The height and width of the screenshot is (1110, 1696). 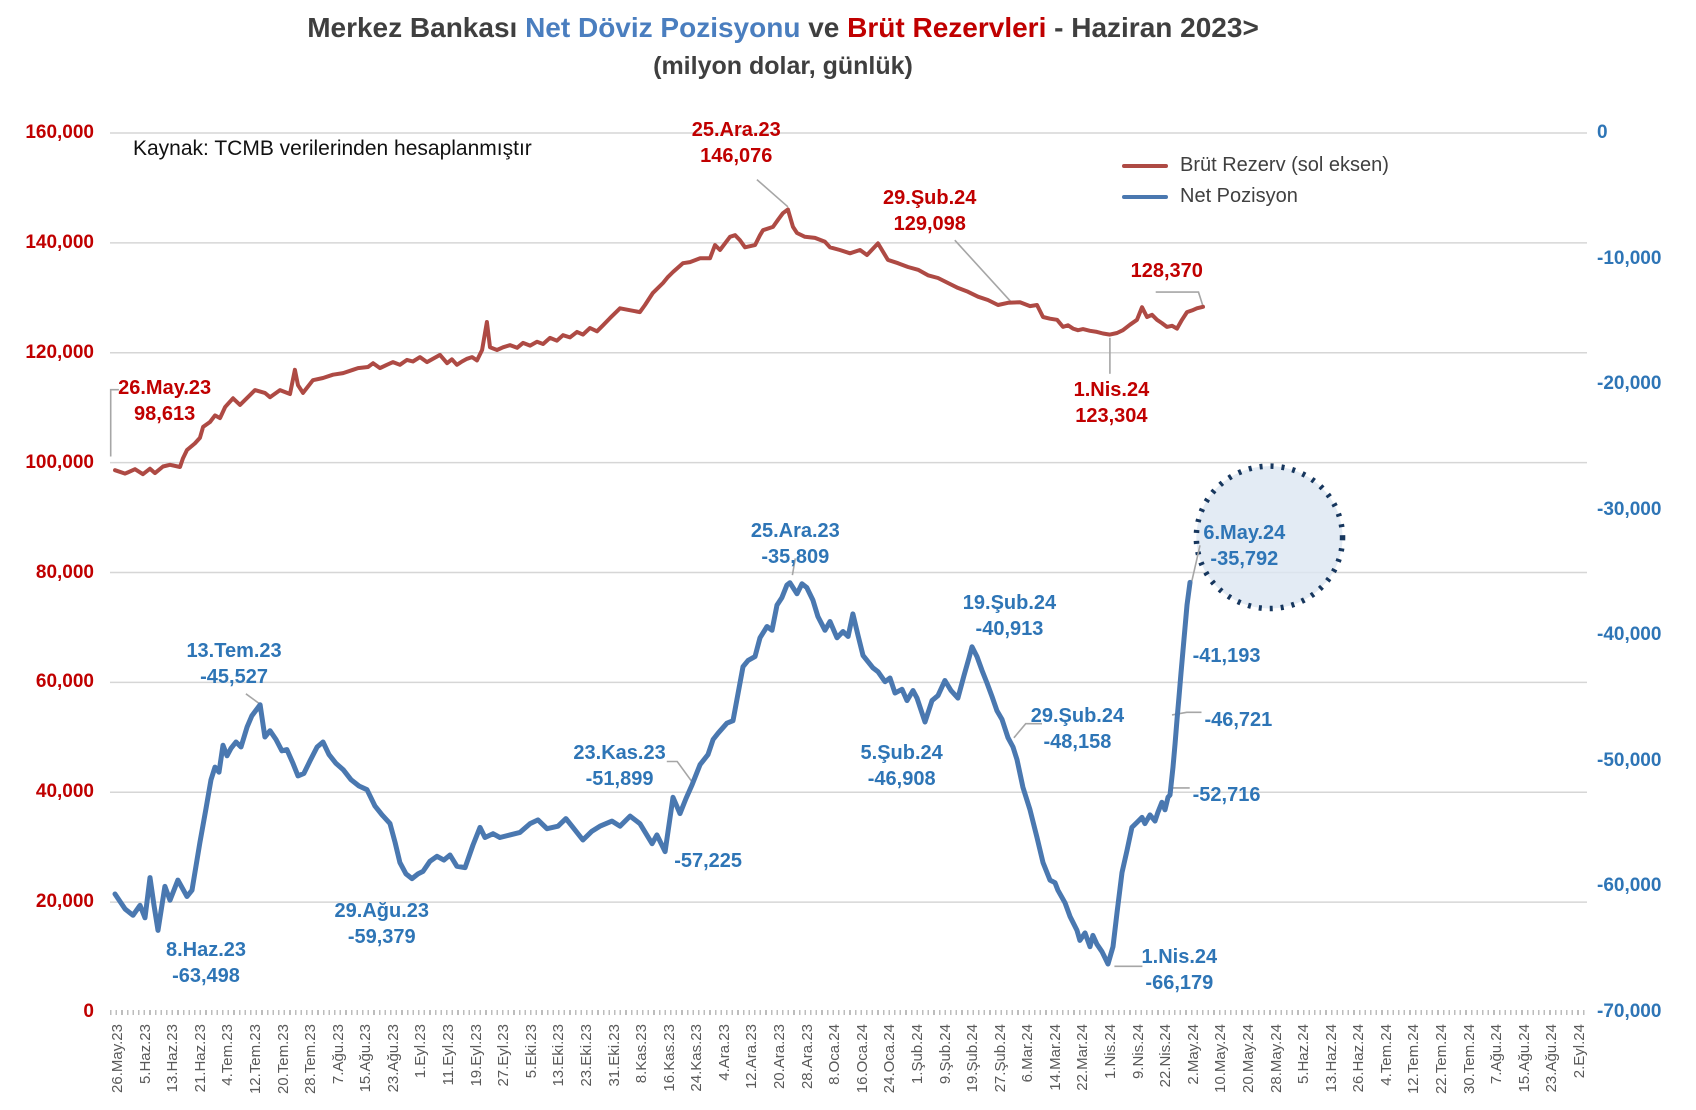 What do you see at coordinates (1111, 416) in the screenshot?
I see `annotation-line: 123,304` at bounding box center [1111, 416].